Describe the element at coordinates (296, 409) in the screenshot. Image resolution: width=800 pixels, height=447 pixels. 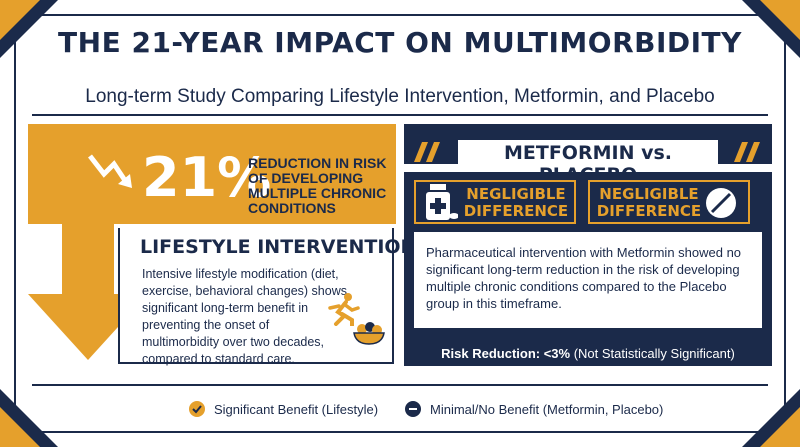
I see `legend-benefit-label: Significant Benefit (Lifestyle)` at that location.